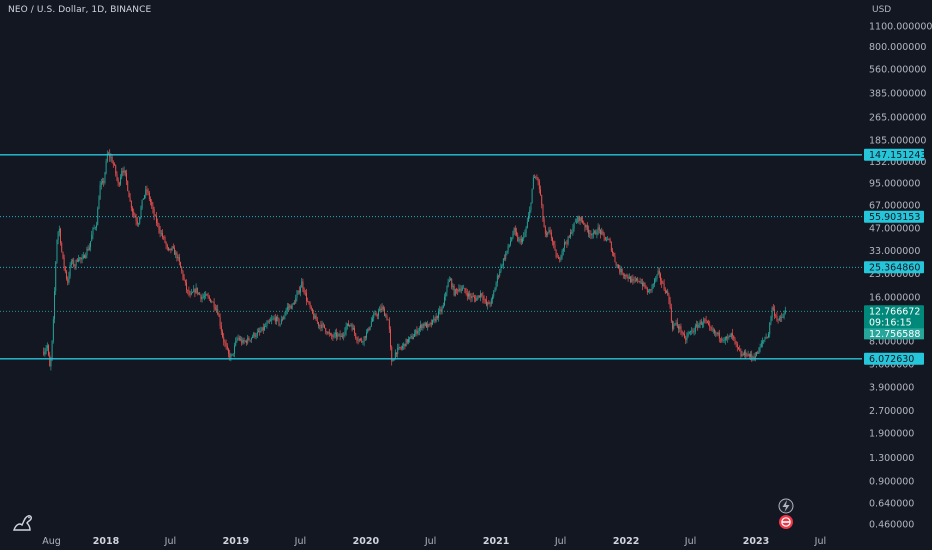 This screenshot has height=550, width=932. I want to click on lightning-icon, so click(786, 506).